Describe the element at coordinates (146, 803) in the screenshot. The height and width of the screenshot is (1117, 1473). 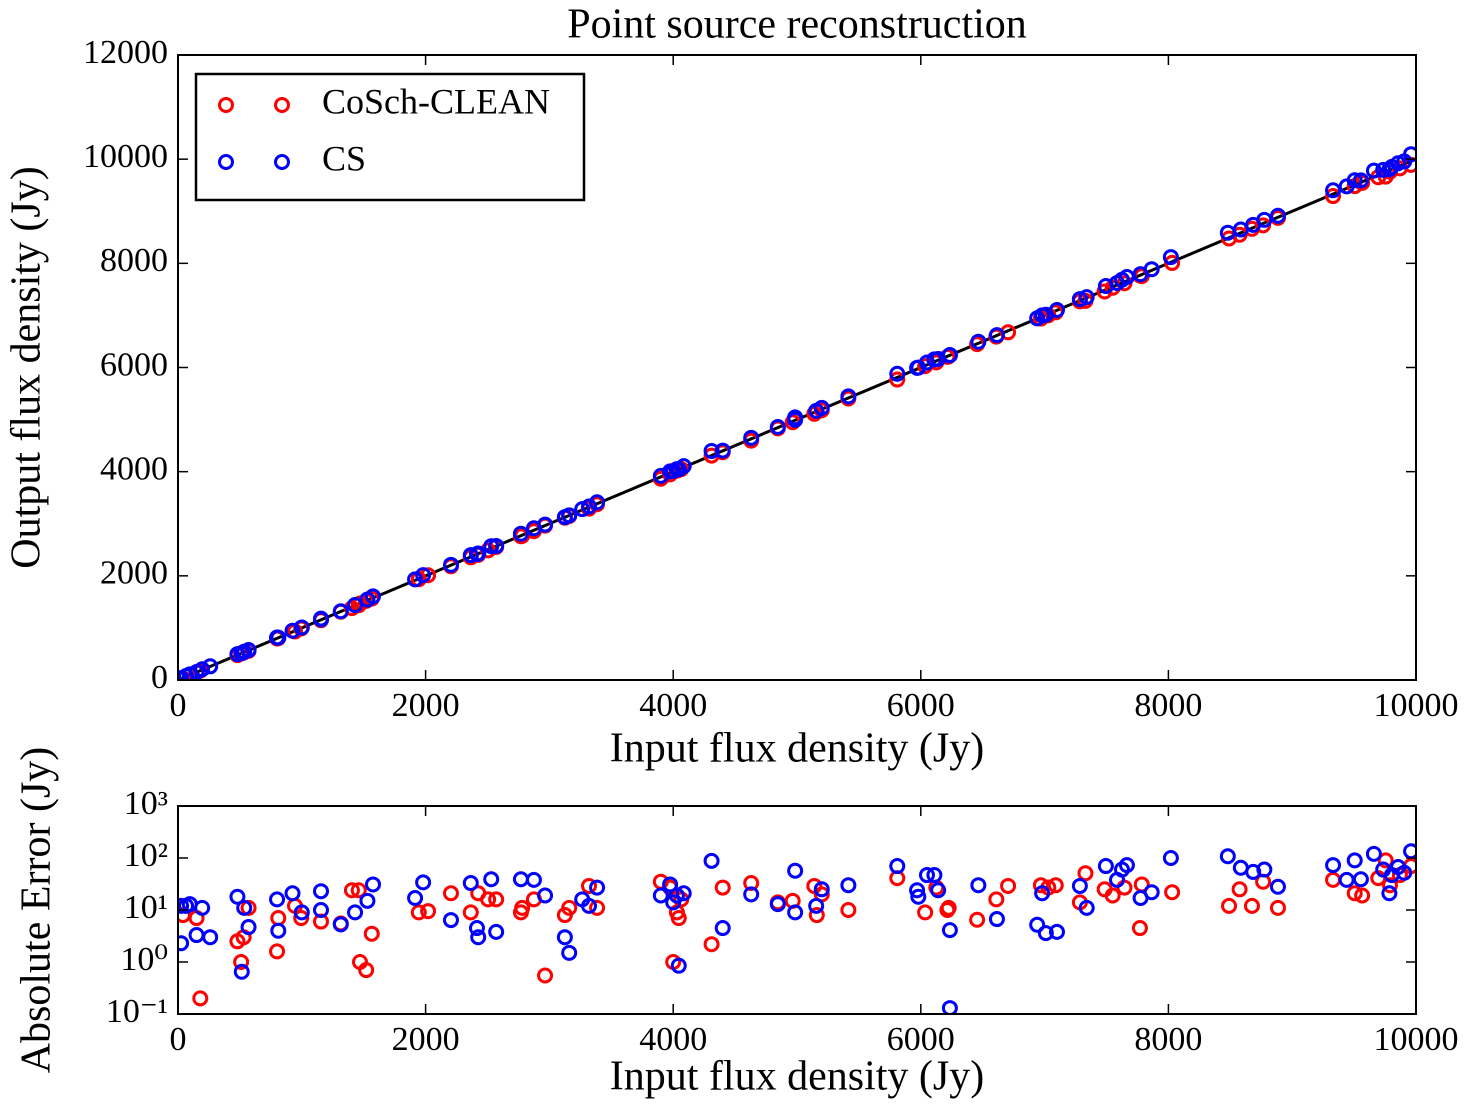
I see `y-tick-label: 10³` at that location.